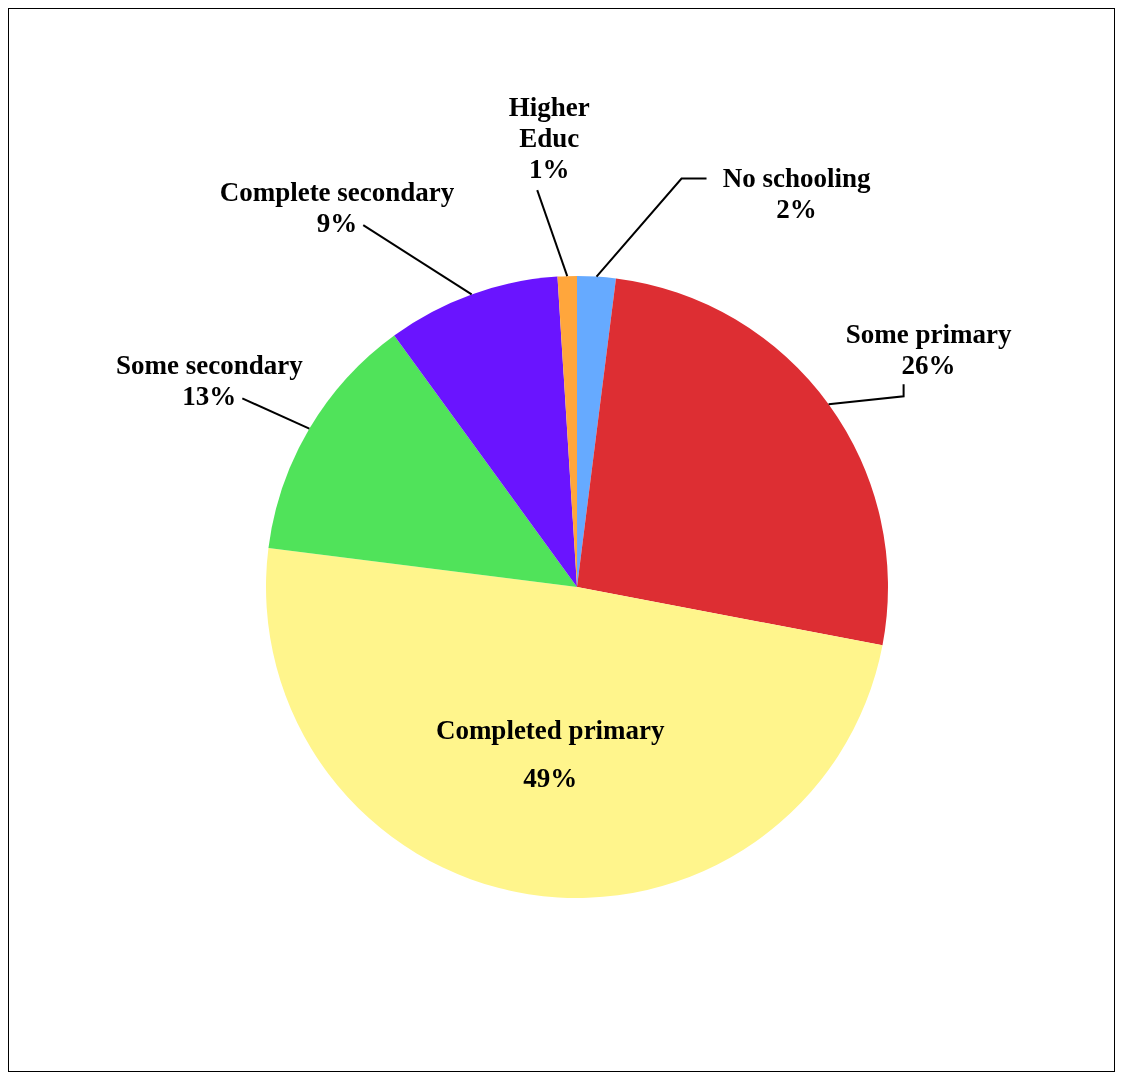 The height and width of the screenshot is (1072, 1123). Describe the element at coordinates (928, 333) in the screenshot. I see `slice-label: Some primary` at that location.